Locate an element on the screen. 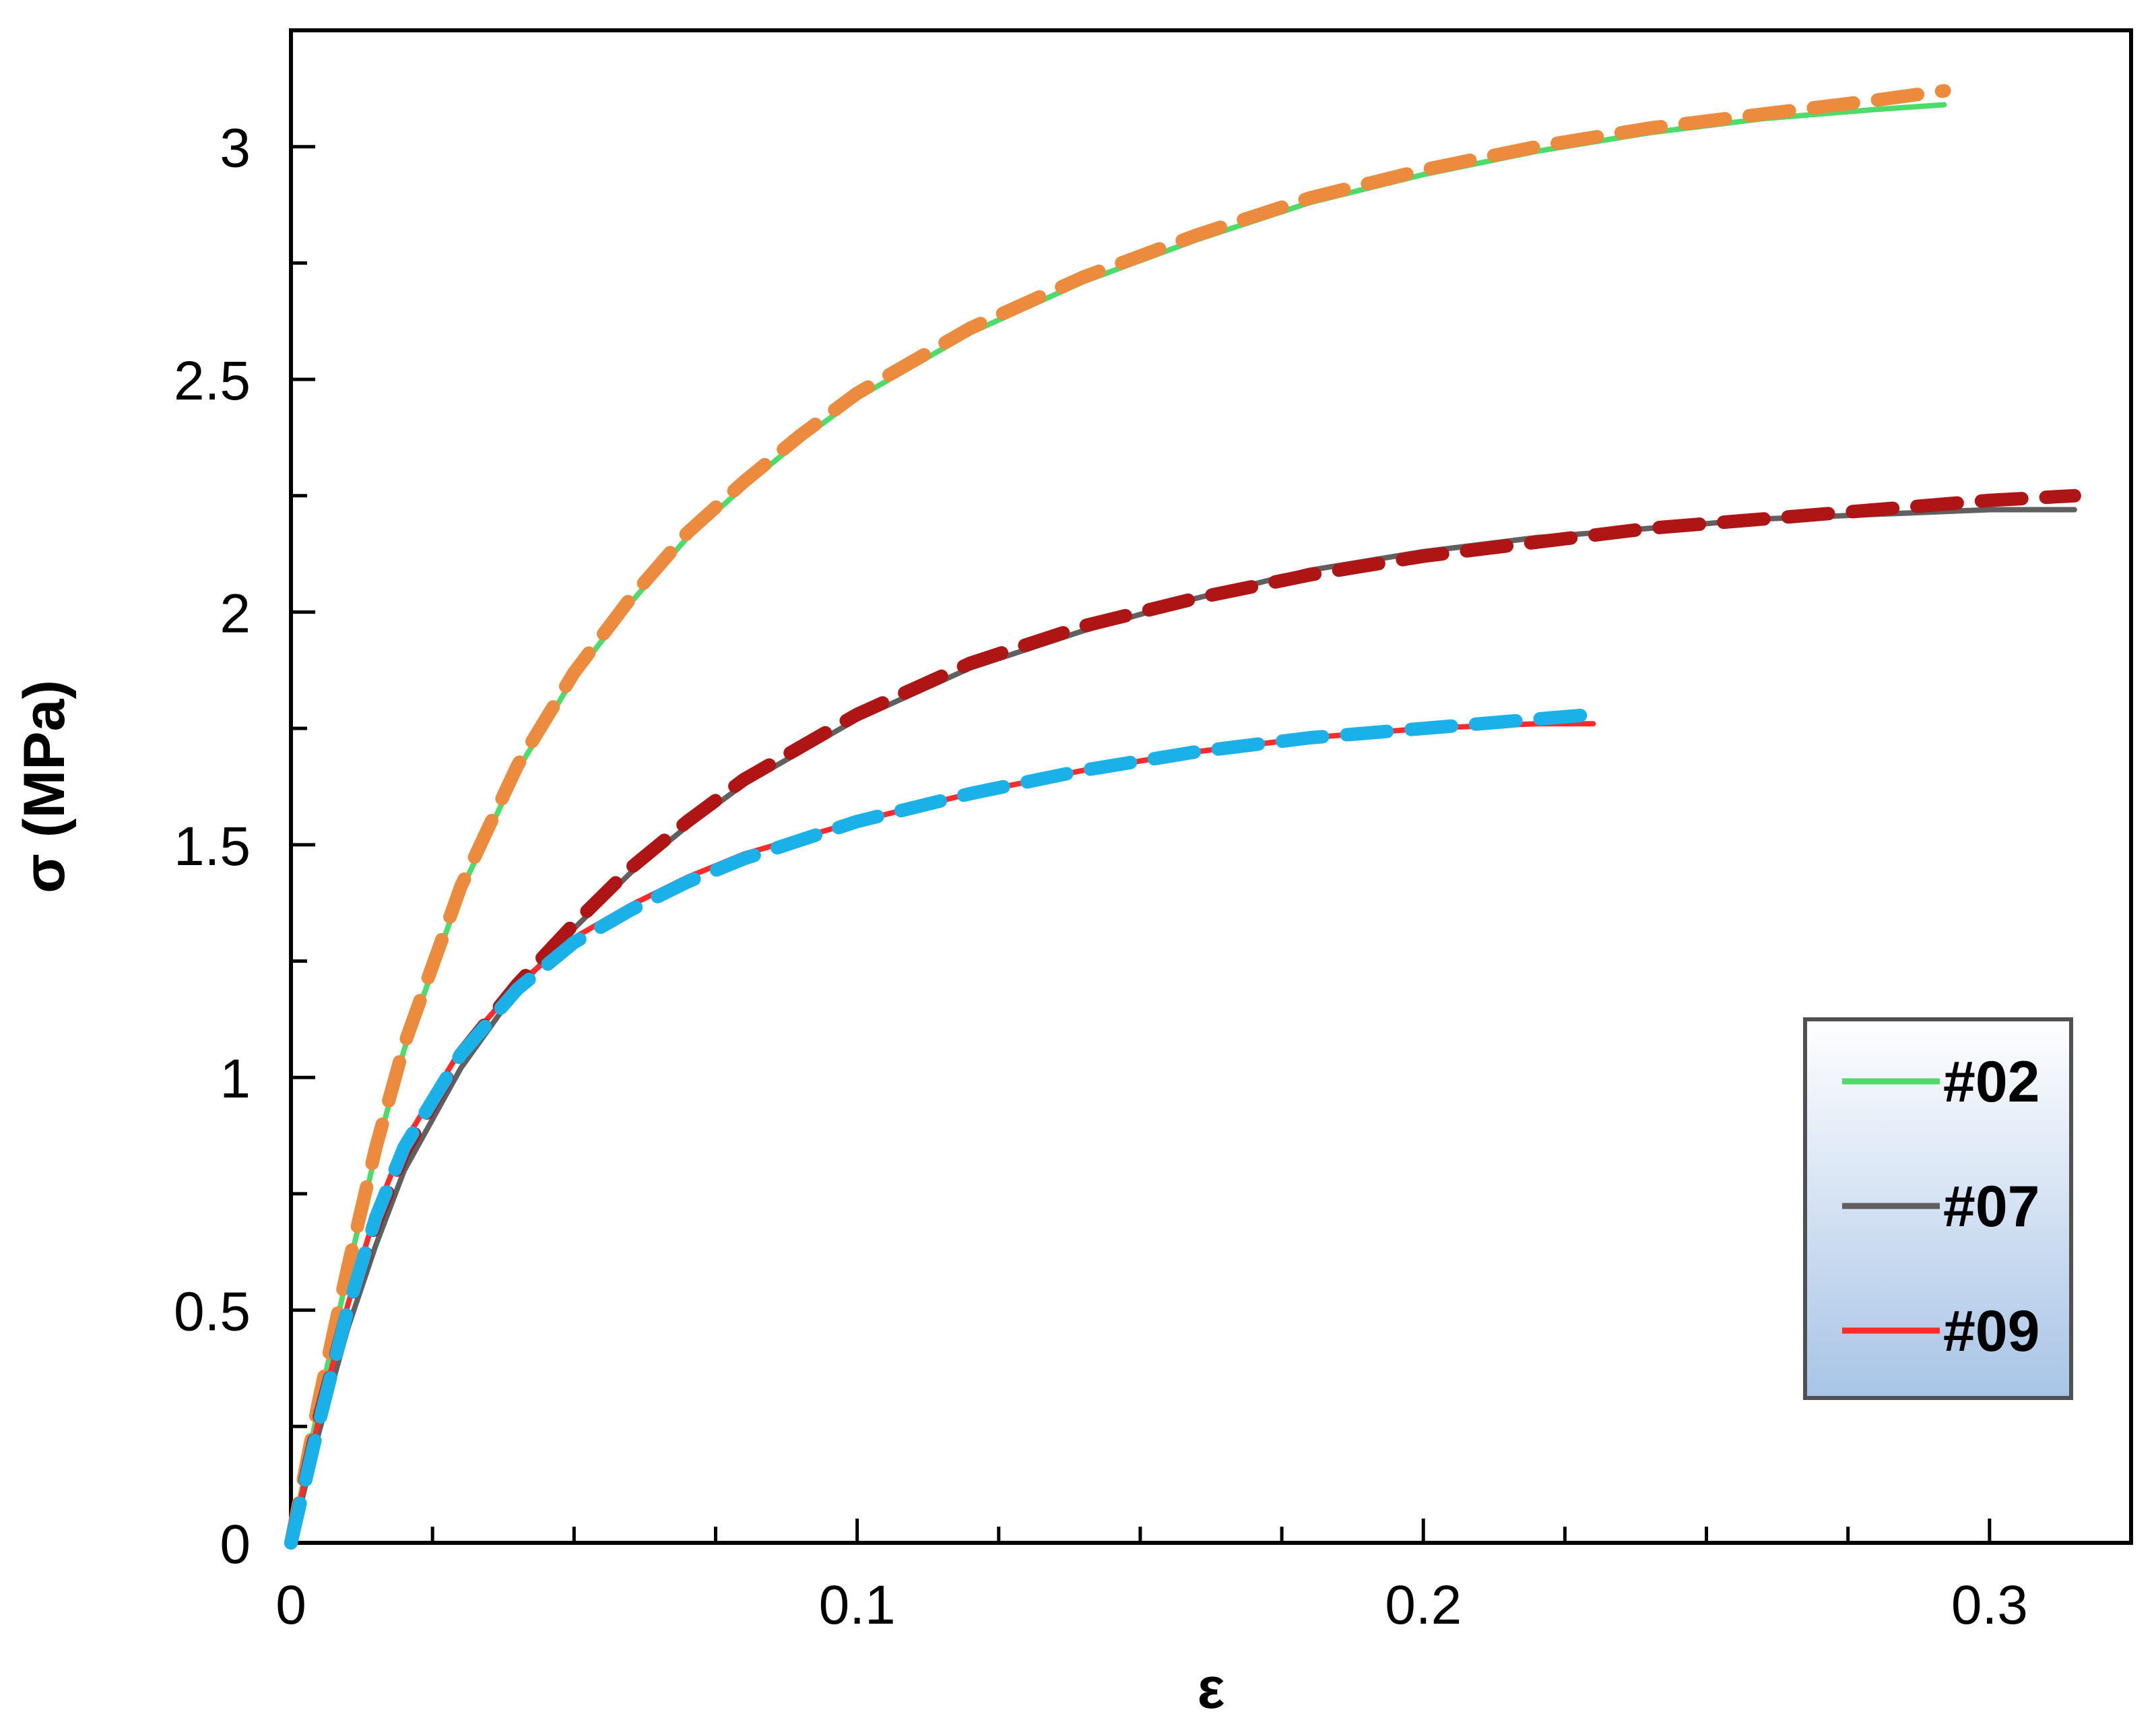 The width and height of the screenshot is (2156, 1718). y-axis-title: σ (MPa) is located at coordinates (44, 787).